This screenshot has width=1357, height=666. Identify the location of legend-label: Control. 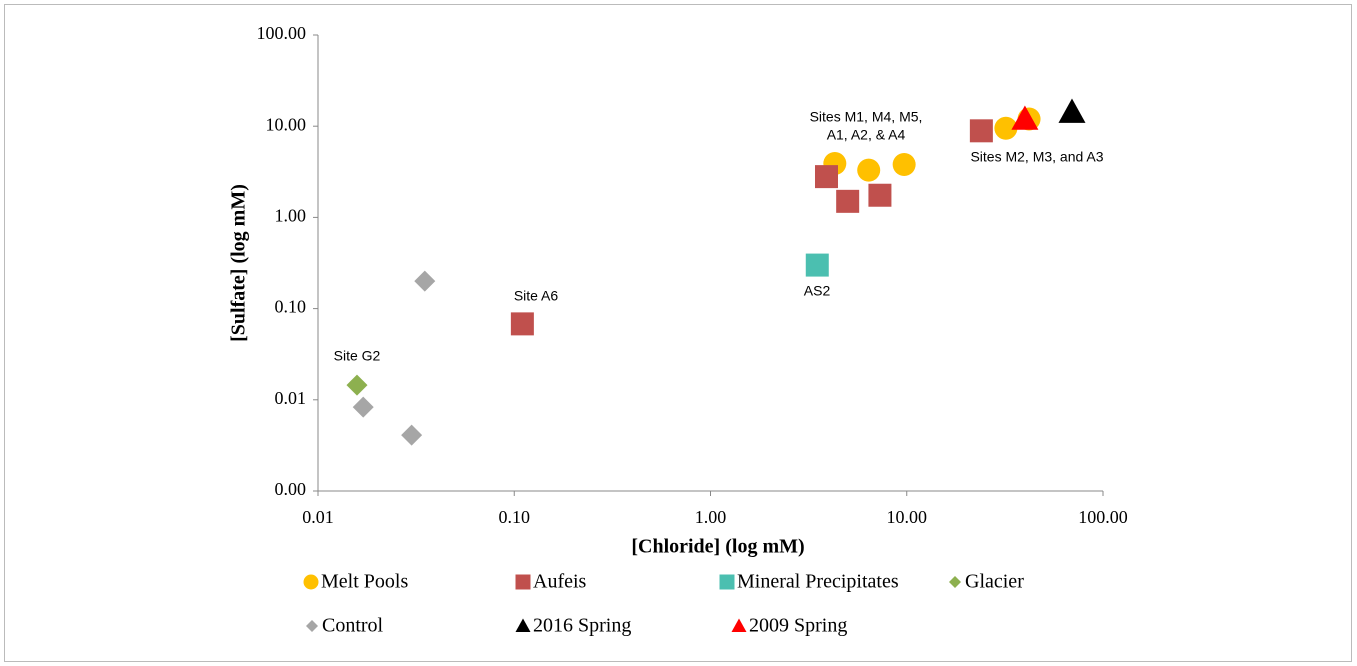
(353, 626).